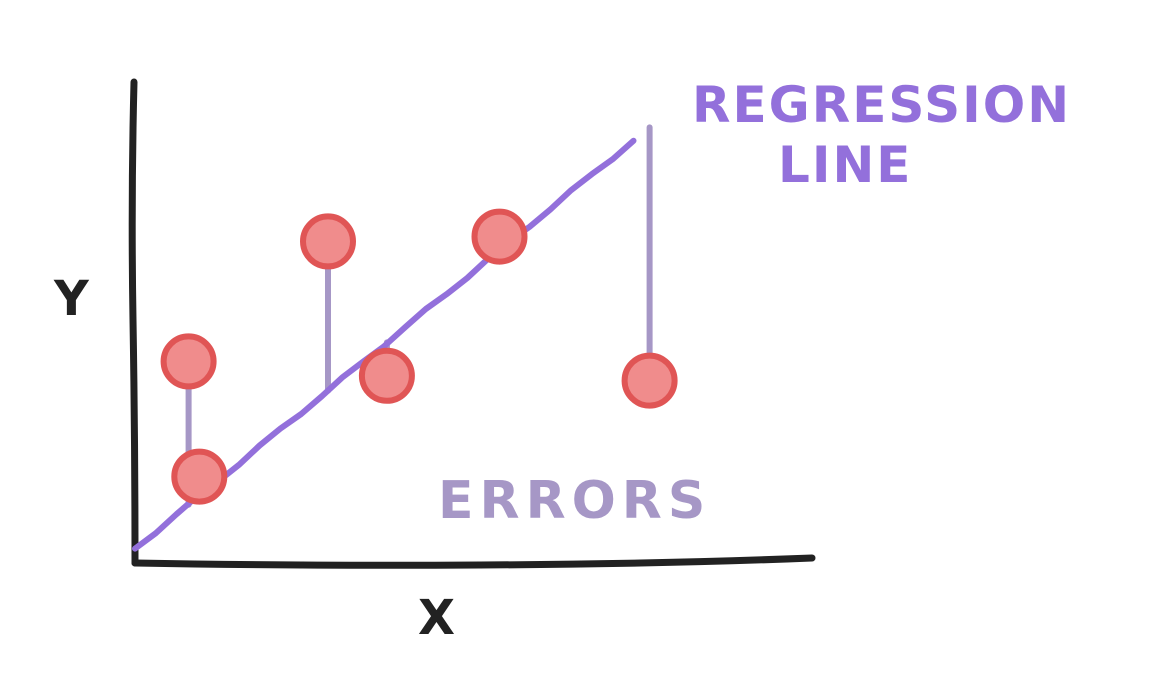 Image resolution: width=1162 pixels, height=694 pixels. What do you see at coordinates (133, 322) in the screenshot?
I see `y-axis-line` at bounding box center [133, 322].